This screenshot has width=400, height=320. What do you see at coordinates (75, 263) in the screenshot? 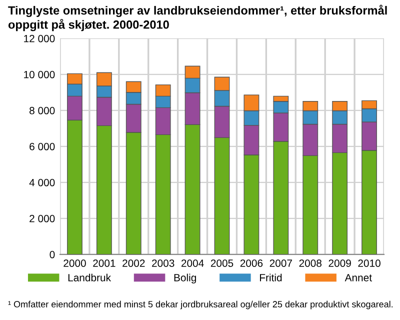
I see `x-tick-label: 2000` at bounding box center [75, 263].